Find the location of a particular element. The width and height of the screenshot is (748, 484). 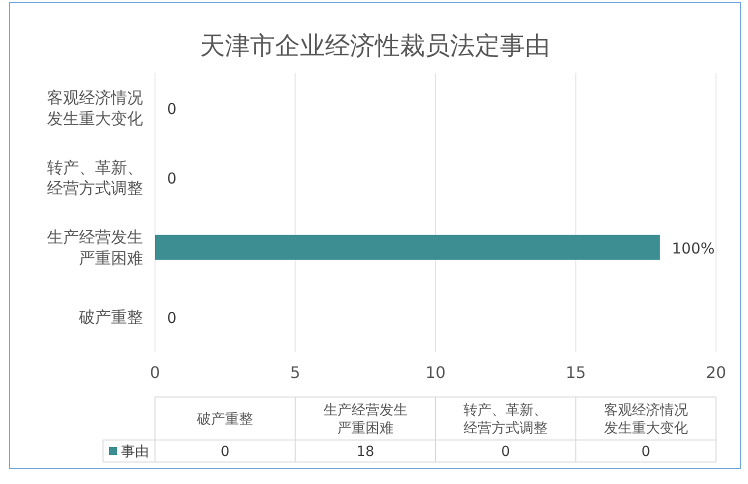

chart-title: 天津市企业经济性裁员法定事由 is located at coordinates (375, 45).